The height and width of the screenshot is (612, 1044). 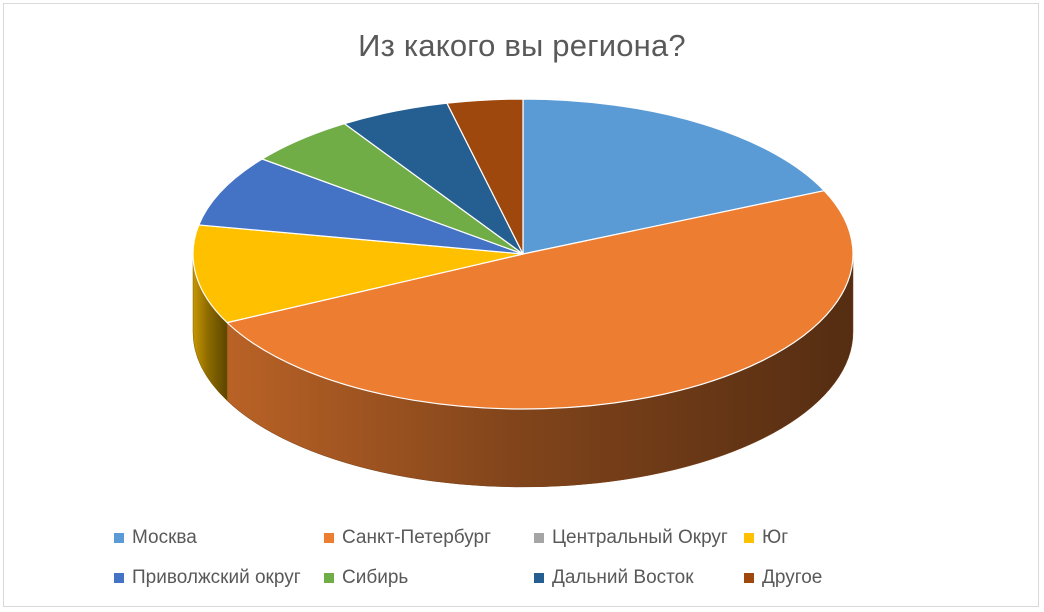 I want to click on legend-label: Другое, so click(x=792, y=577).